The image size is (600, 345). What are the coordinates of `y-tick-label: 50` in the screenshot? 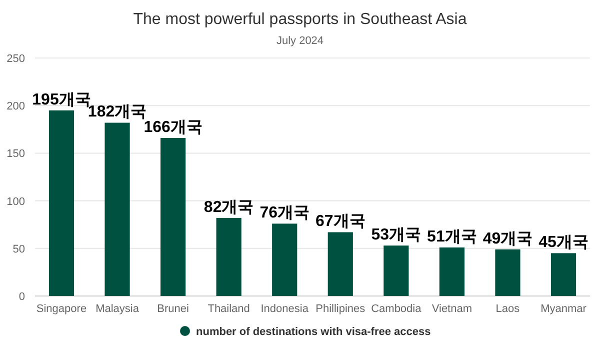 It's located at (18, 249).